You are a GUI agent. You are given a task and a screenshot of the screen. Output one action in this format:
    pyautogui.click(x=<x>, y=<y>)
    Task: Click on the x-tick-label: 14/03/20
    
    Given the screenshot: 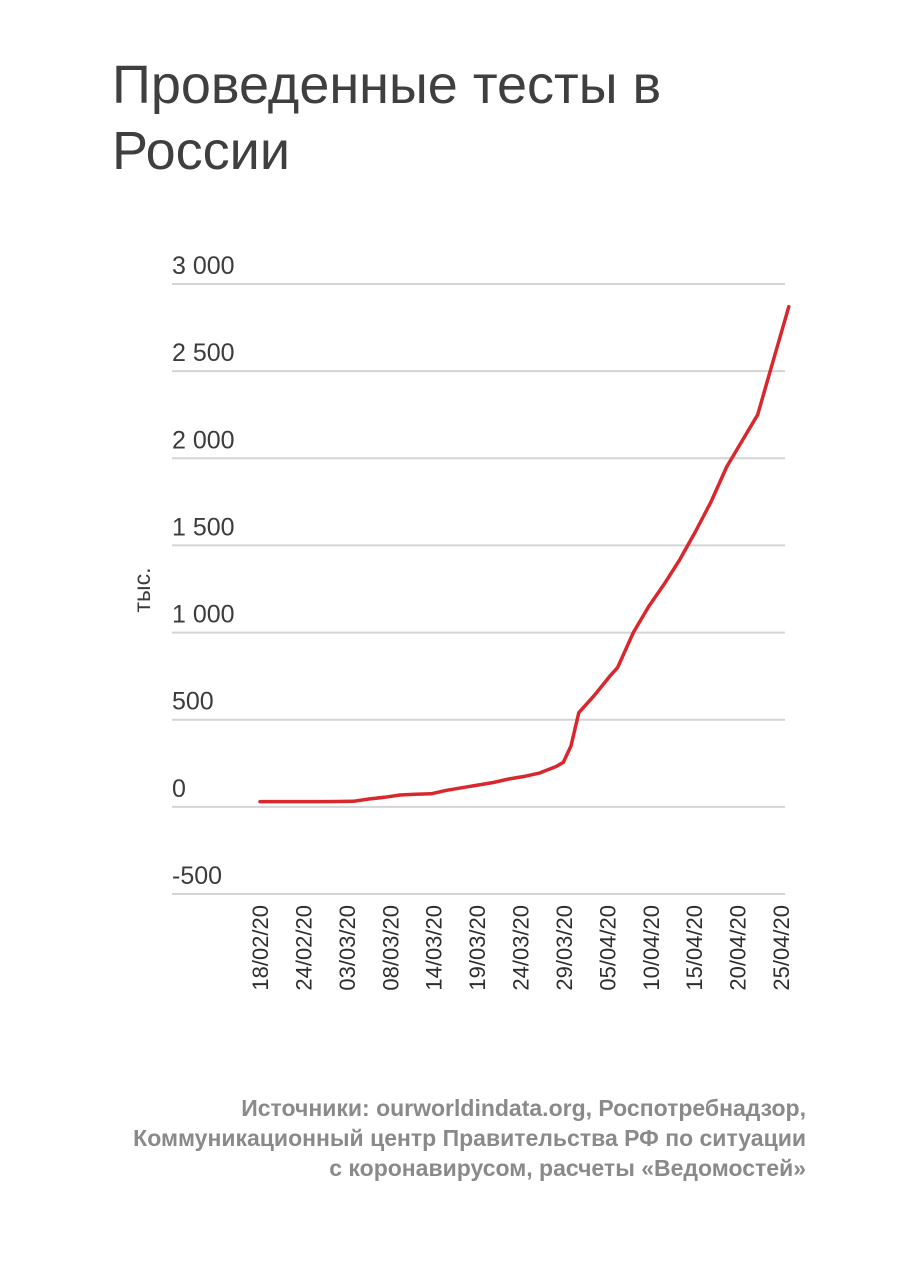 What is the action you would take?
    pyautogui.click(x=434, y=948)
    